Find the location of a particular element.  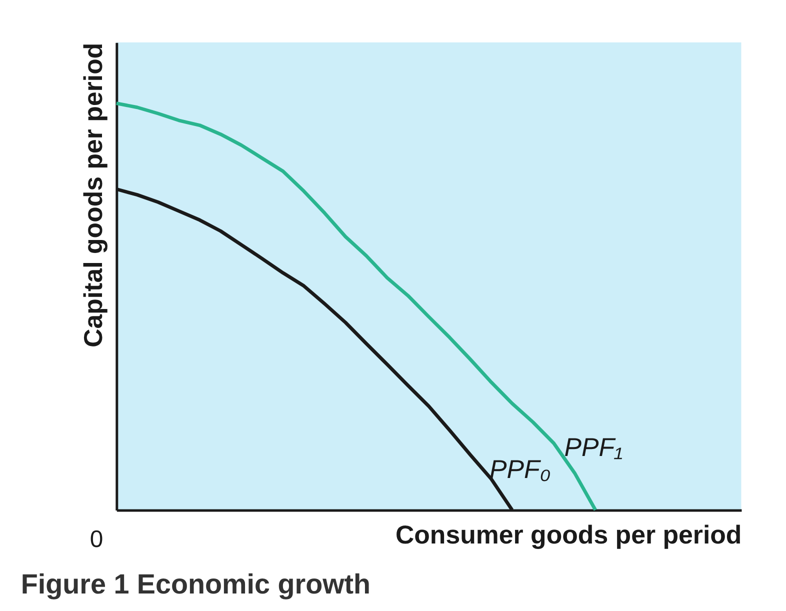

x-axis-title: Consumer goods per period is located at coordinates (568, 535).